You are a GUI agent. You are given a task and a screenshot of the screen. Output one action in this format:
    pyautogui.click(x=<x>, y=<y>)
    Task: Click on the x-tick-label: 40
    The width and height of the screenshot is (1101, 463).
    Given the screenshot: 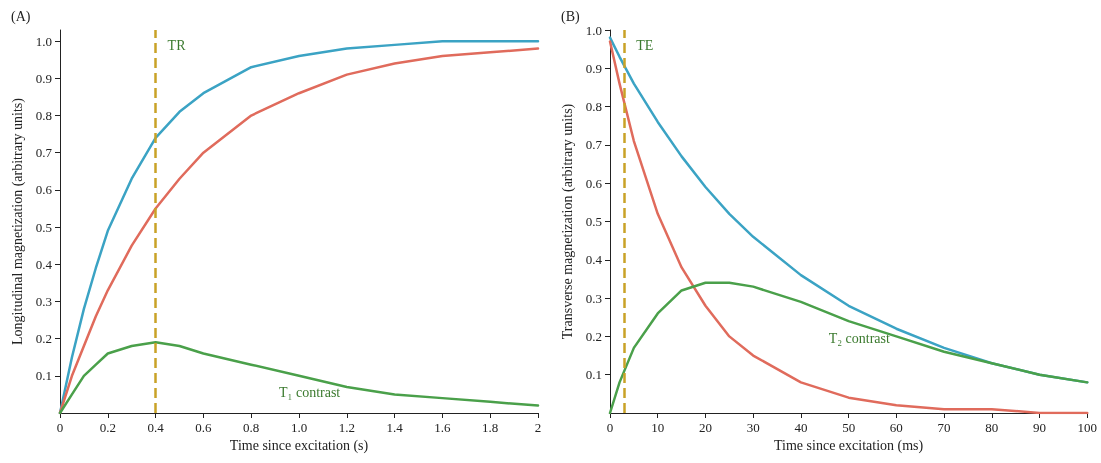 What is the action you would take?
    pyautogui.click(x=801, y=427)
    